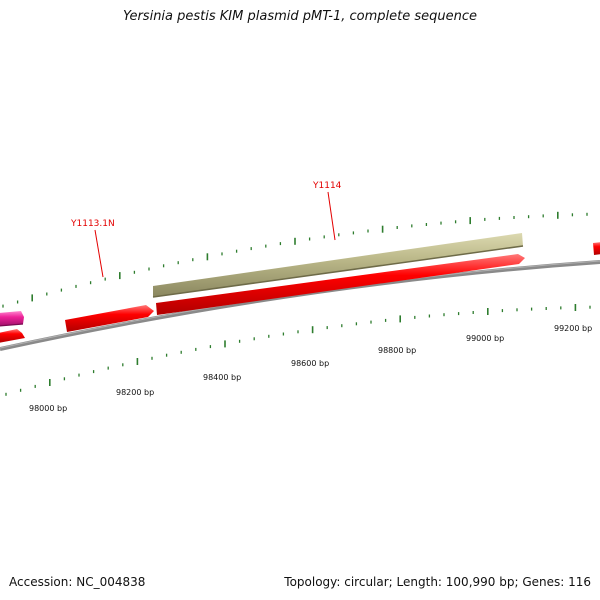 The image size is (600, 600). Describe the element at coordinates (327, 186) in the screenshot. I see `gene-label-y1114: Y1114` at that location.